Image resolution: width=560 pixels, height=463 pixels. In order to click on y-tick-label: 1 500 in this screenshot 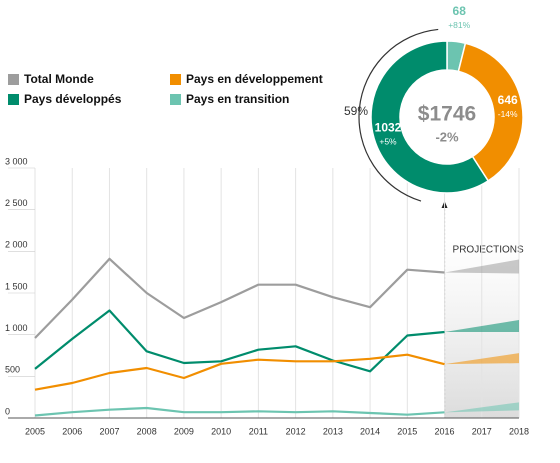, I will do `click(16, 286)`.